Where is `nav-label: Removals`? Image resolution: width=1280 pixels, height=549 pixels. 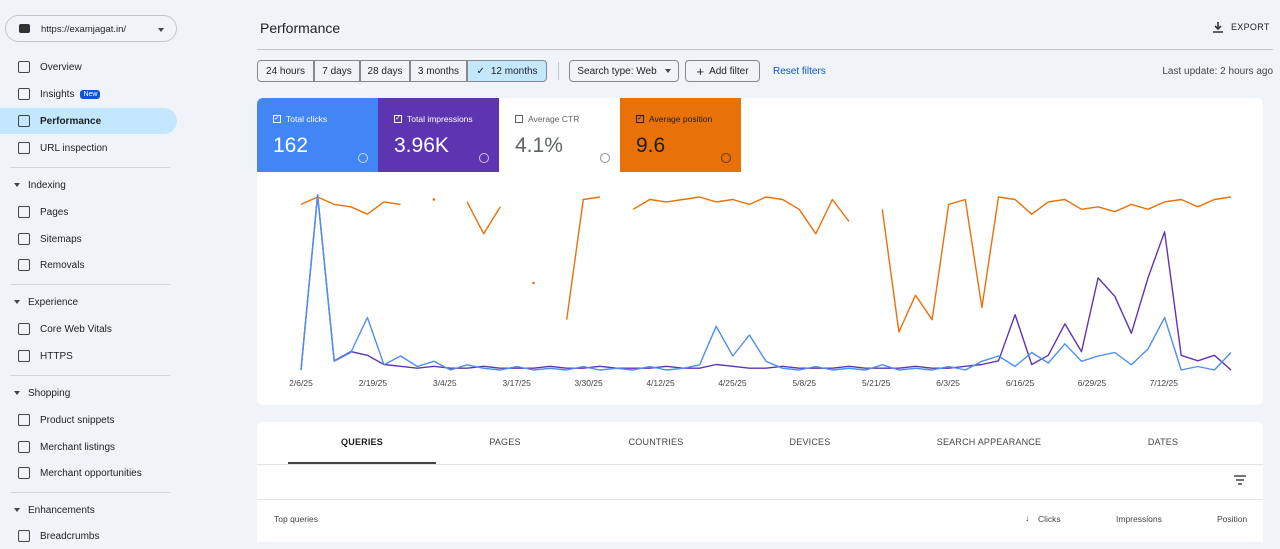
nav-label: Removals is located at coordinates (62, 265).